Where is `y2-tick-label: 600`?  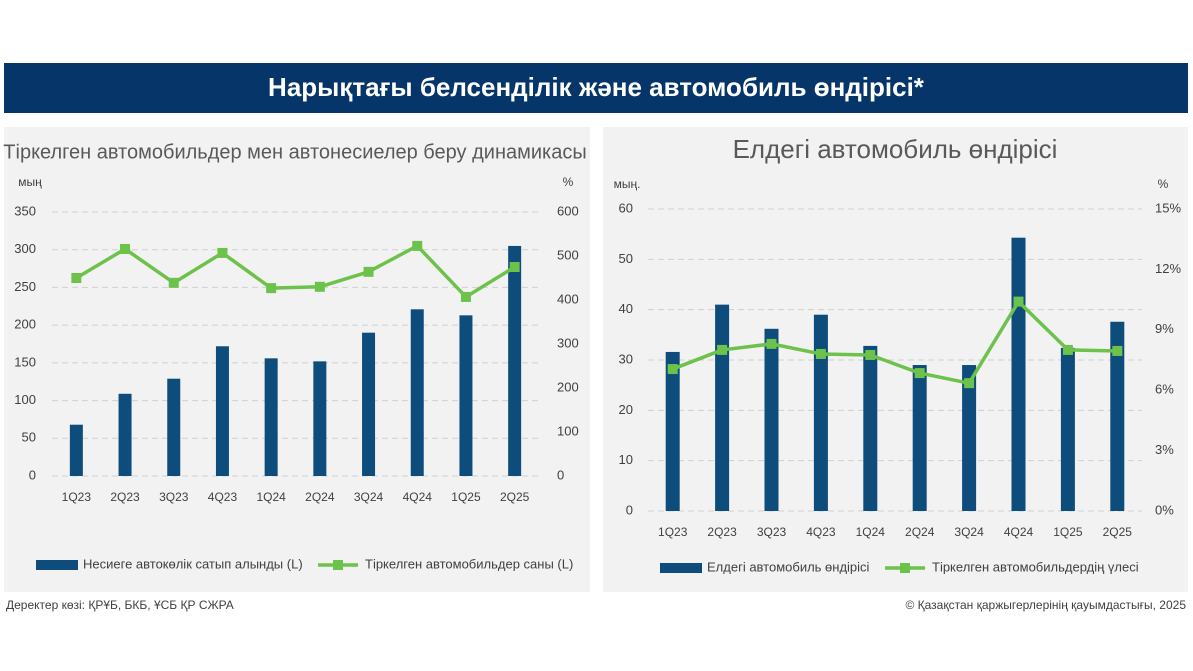
y2-tick-label: 600 is located at coordinates (568, 210).